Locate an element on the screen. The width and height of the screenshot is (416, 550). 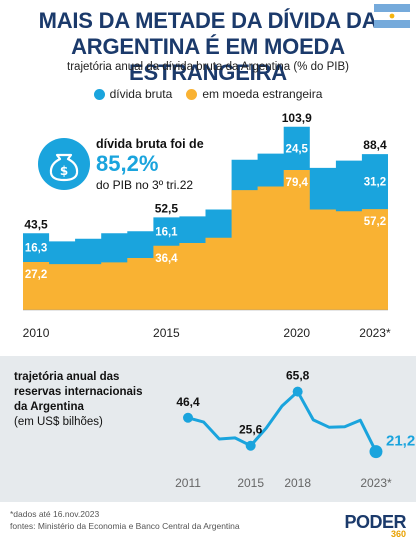
difference-label-2010: 16,3 is located at coordinates (36, 249).